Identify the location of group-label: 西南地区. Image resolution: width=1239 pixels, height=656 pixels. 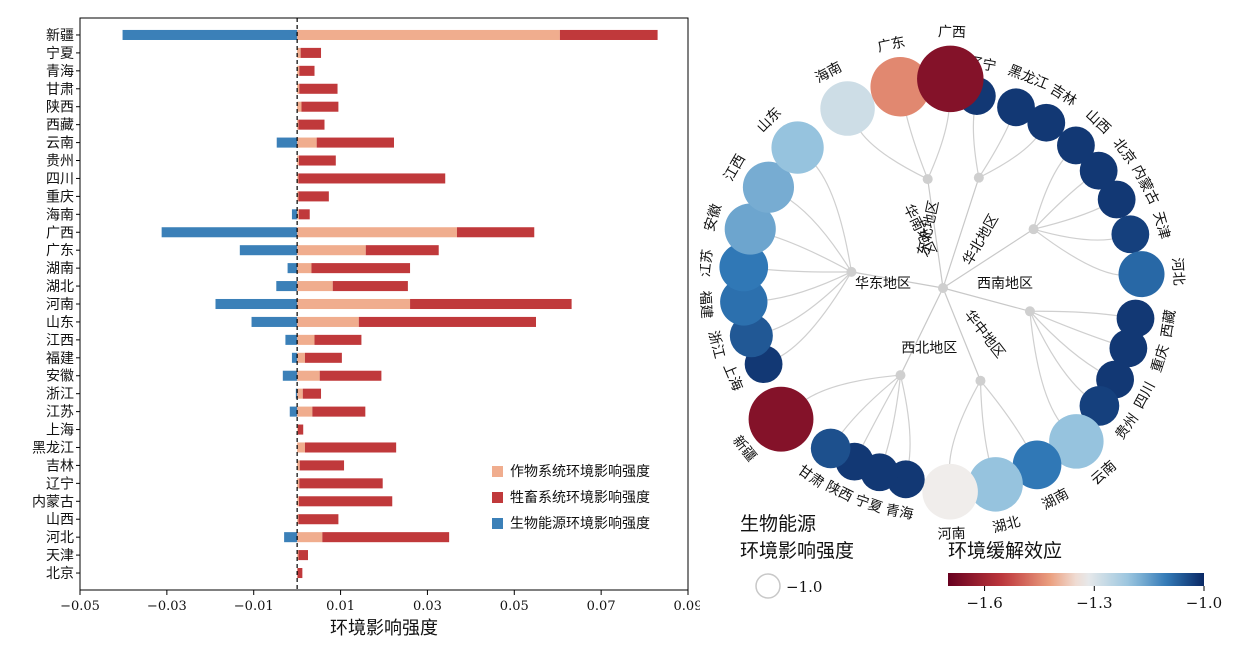
(1005, 284).